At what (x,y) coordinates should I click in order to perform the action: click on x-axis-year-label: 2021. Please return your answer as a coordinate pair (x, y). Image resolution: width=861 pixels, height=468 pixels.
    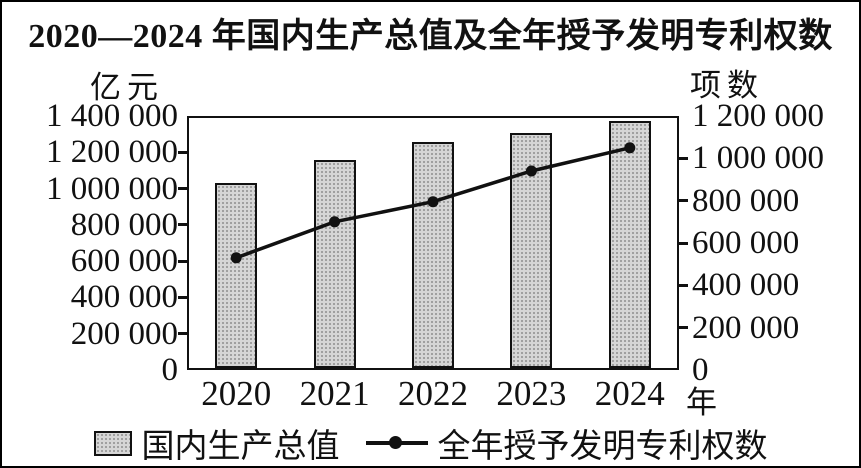
    Looking at the image, I should click on (334, 393).